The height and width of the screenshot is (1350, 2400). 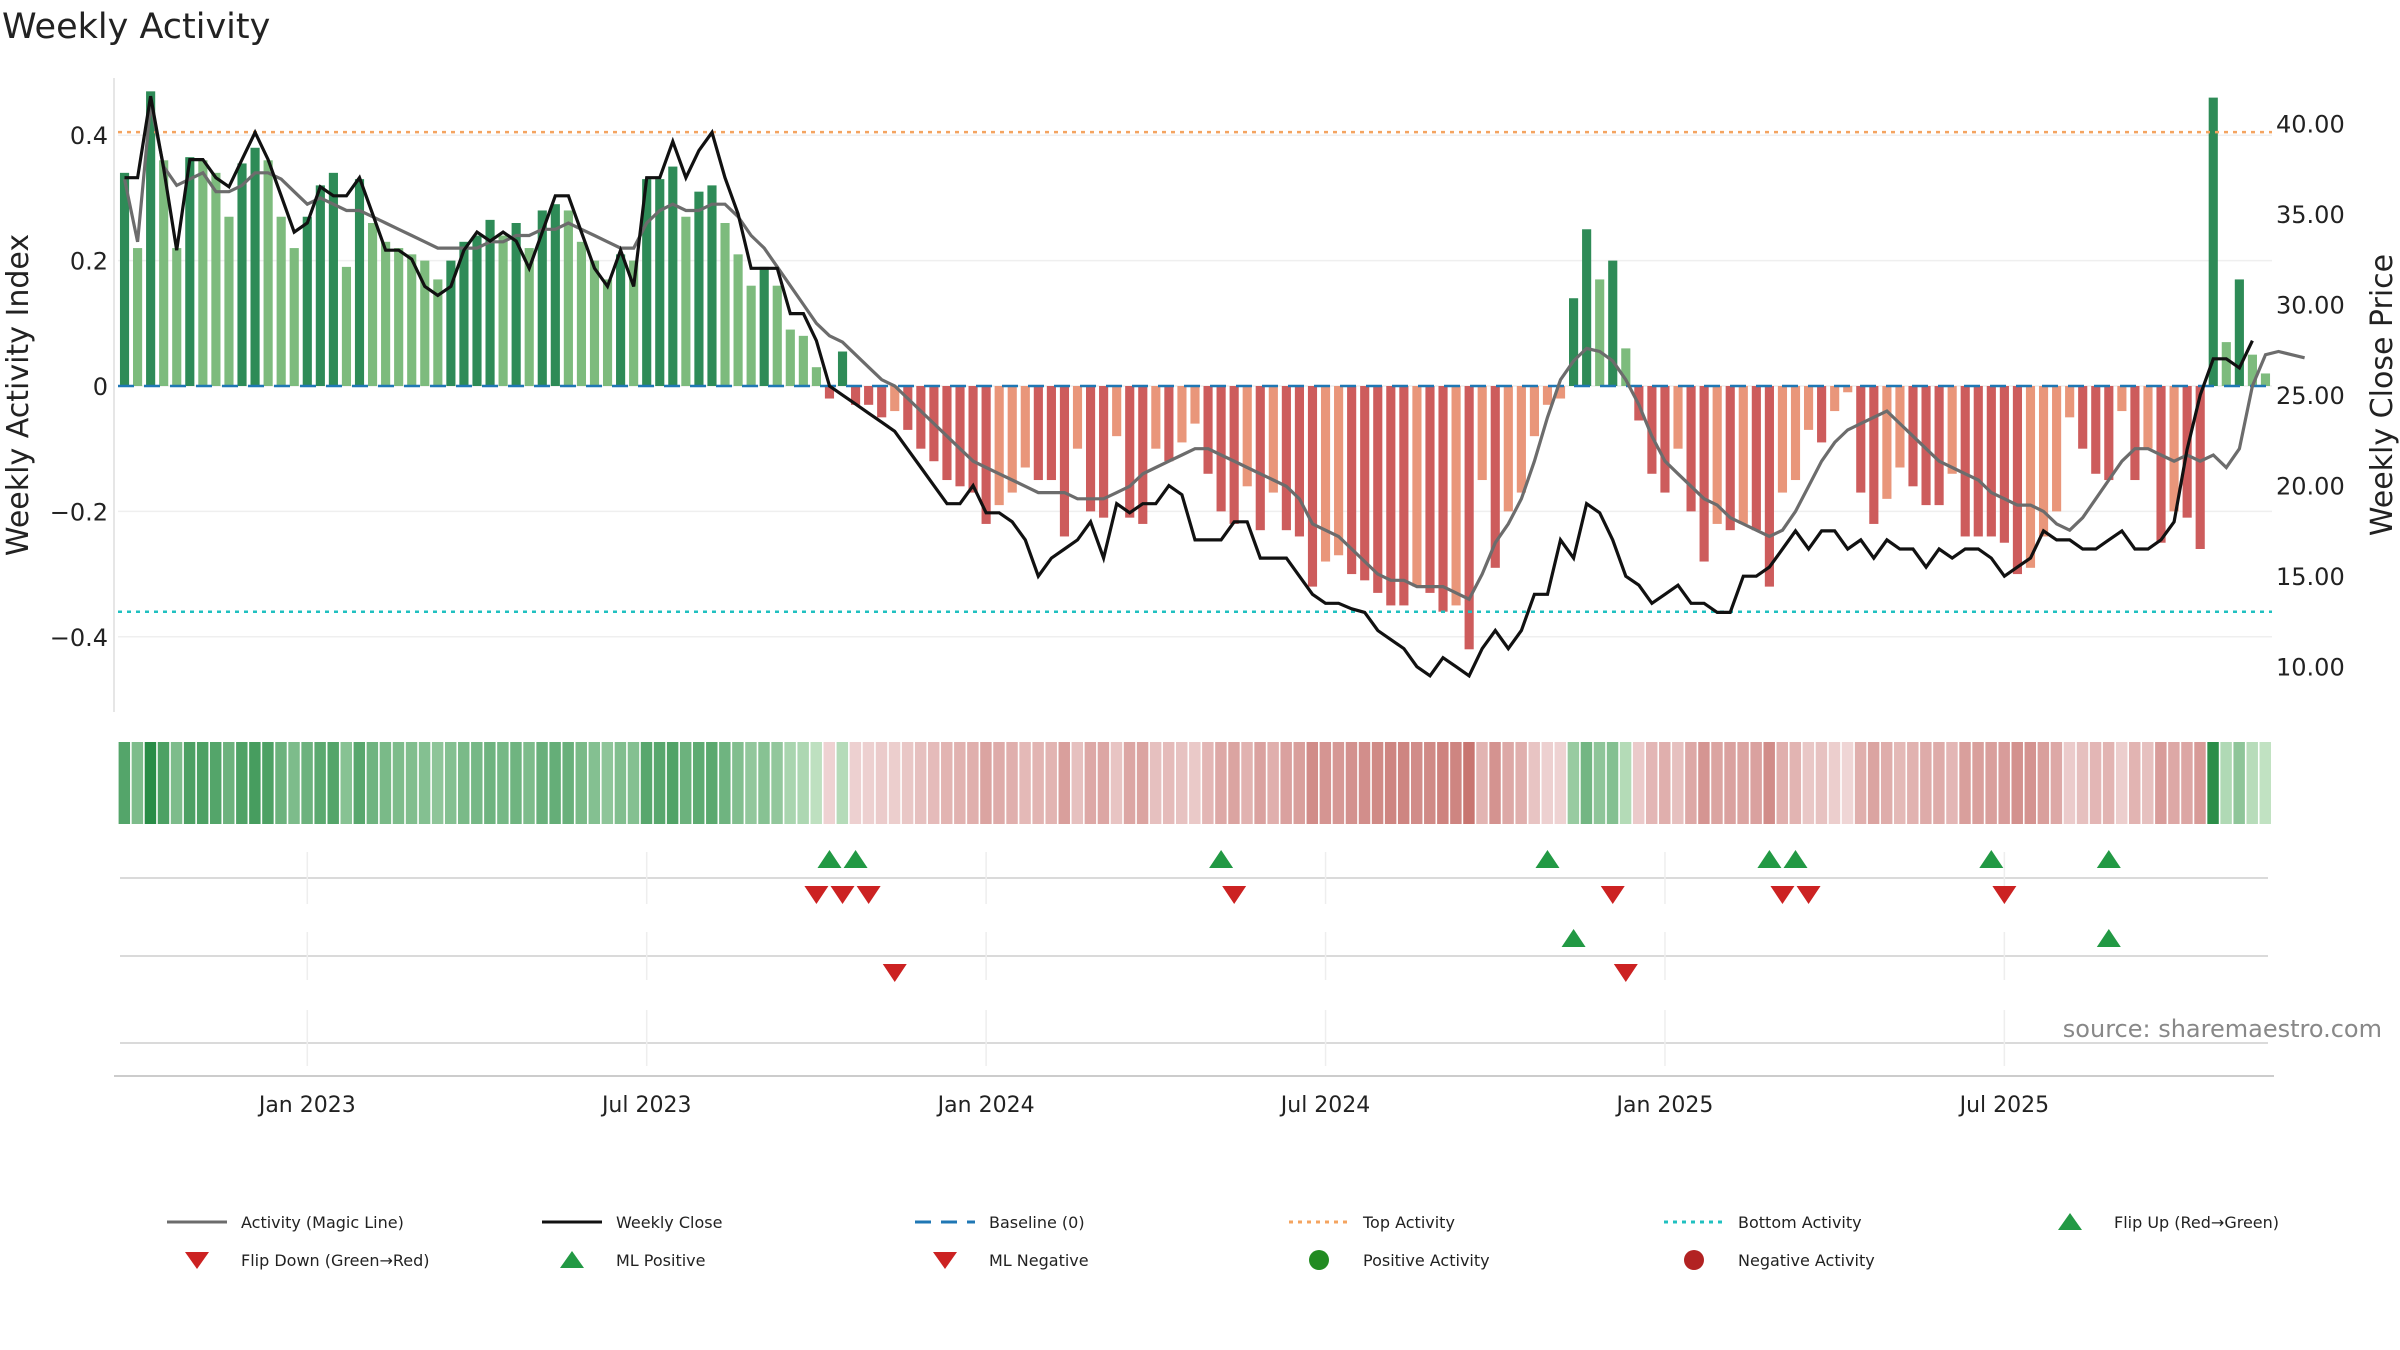 I want to click on signal-rows, so click(x=1194, y=959).